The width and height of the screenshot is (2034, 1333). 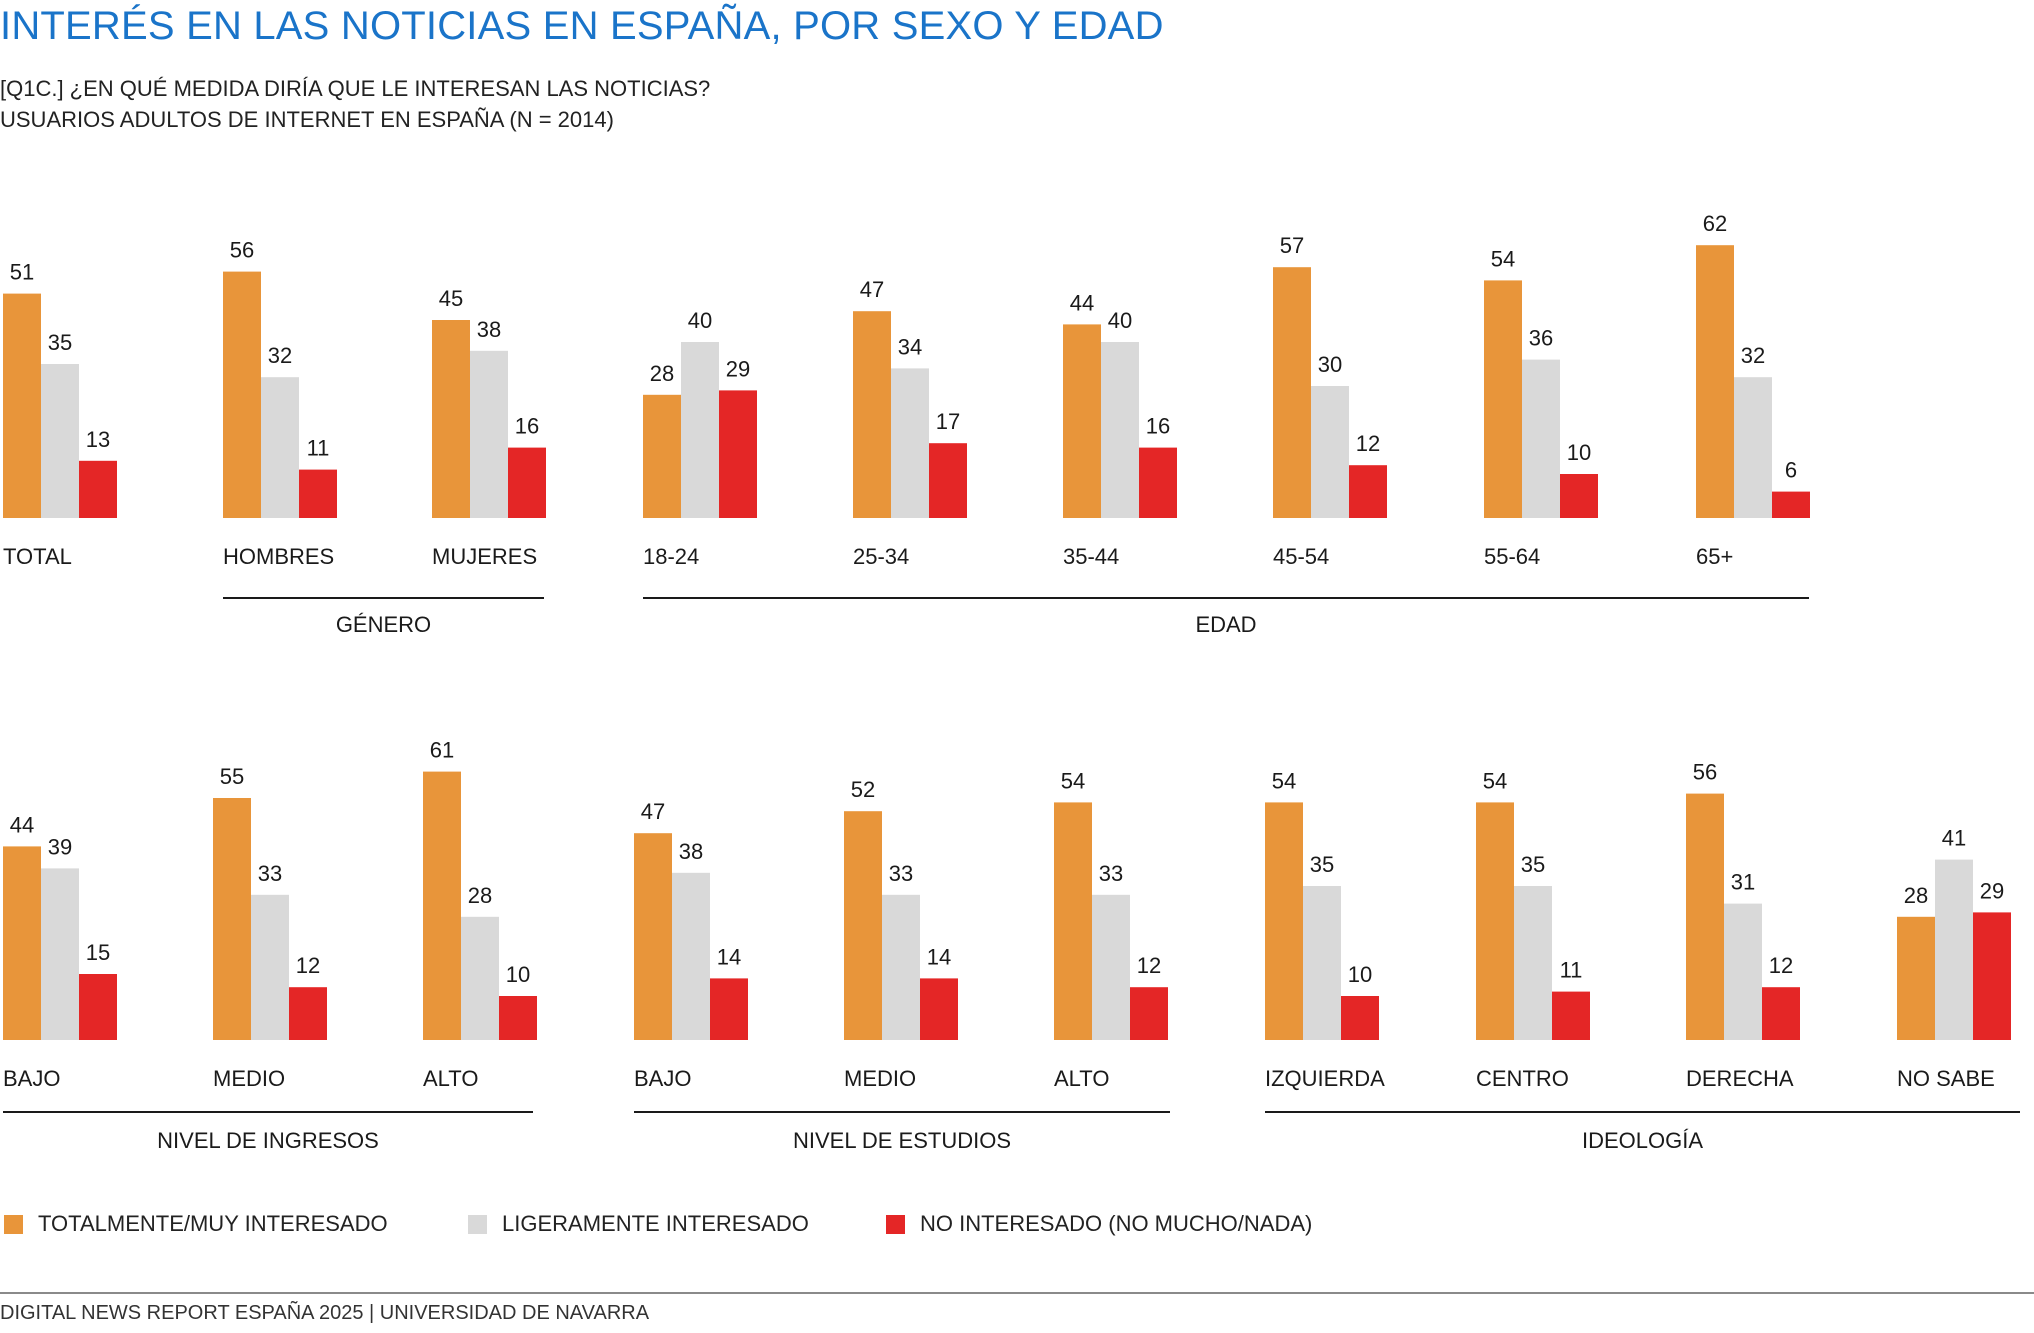 I want to click on data-label: 51, so click(x=22, y=272).